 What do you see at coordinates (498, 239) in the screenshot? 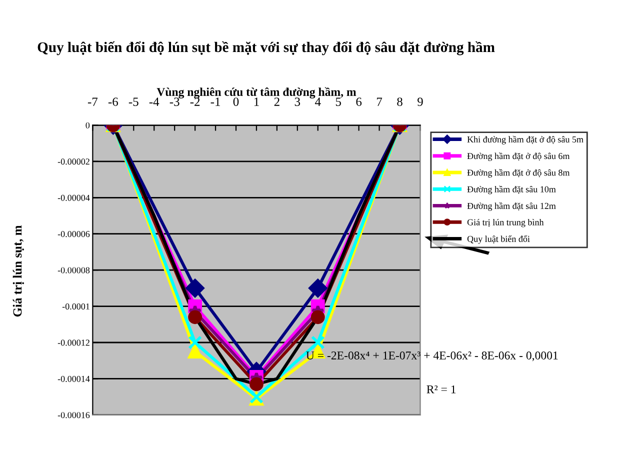
I see `legend-label: Quy luật biến đổi` at bounding box center [498, 239].